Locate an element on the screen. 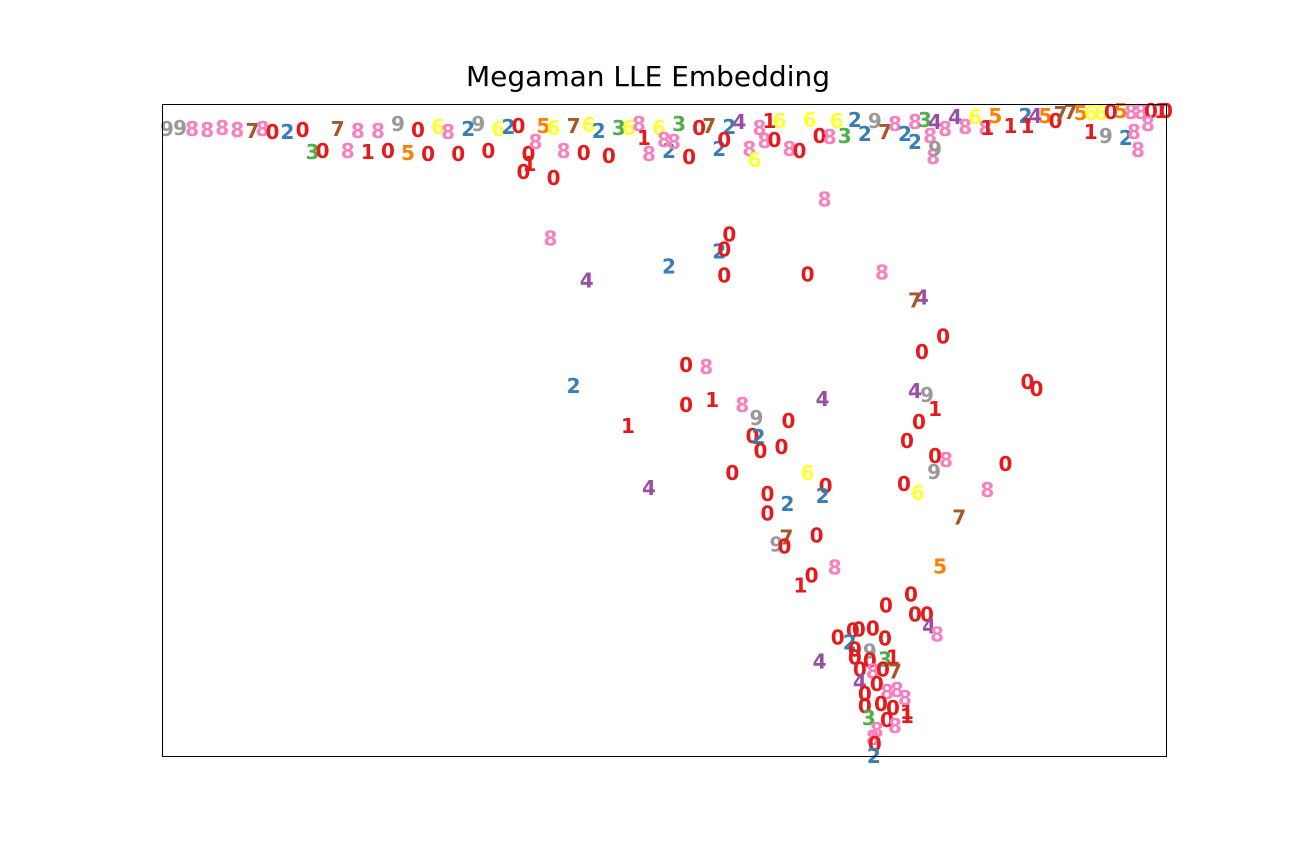 This screenshot has height=864, width=1296. chart-title: Megaman LLE Embedding is located at coordinates (648, 76).